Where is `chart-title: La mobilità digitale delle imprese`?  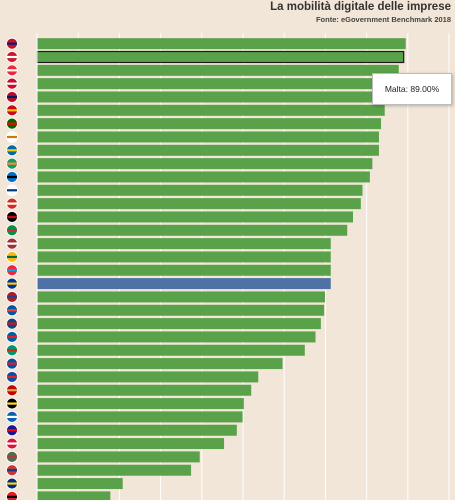
chart-title: La mobilità digitale delle imprese is located at coordinates (360, 7).